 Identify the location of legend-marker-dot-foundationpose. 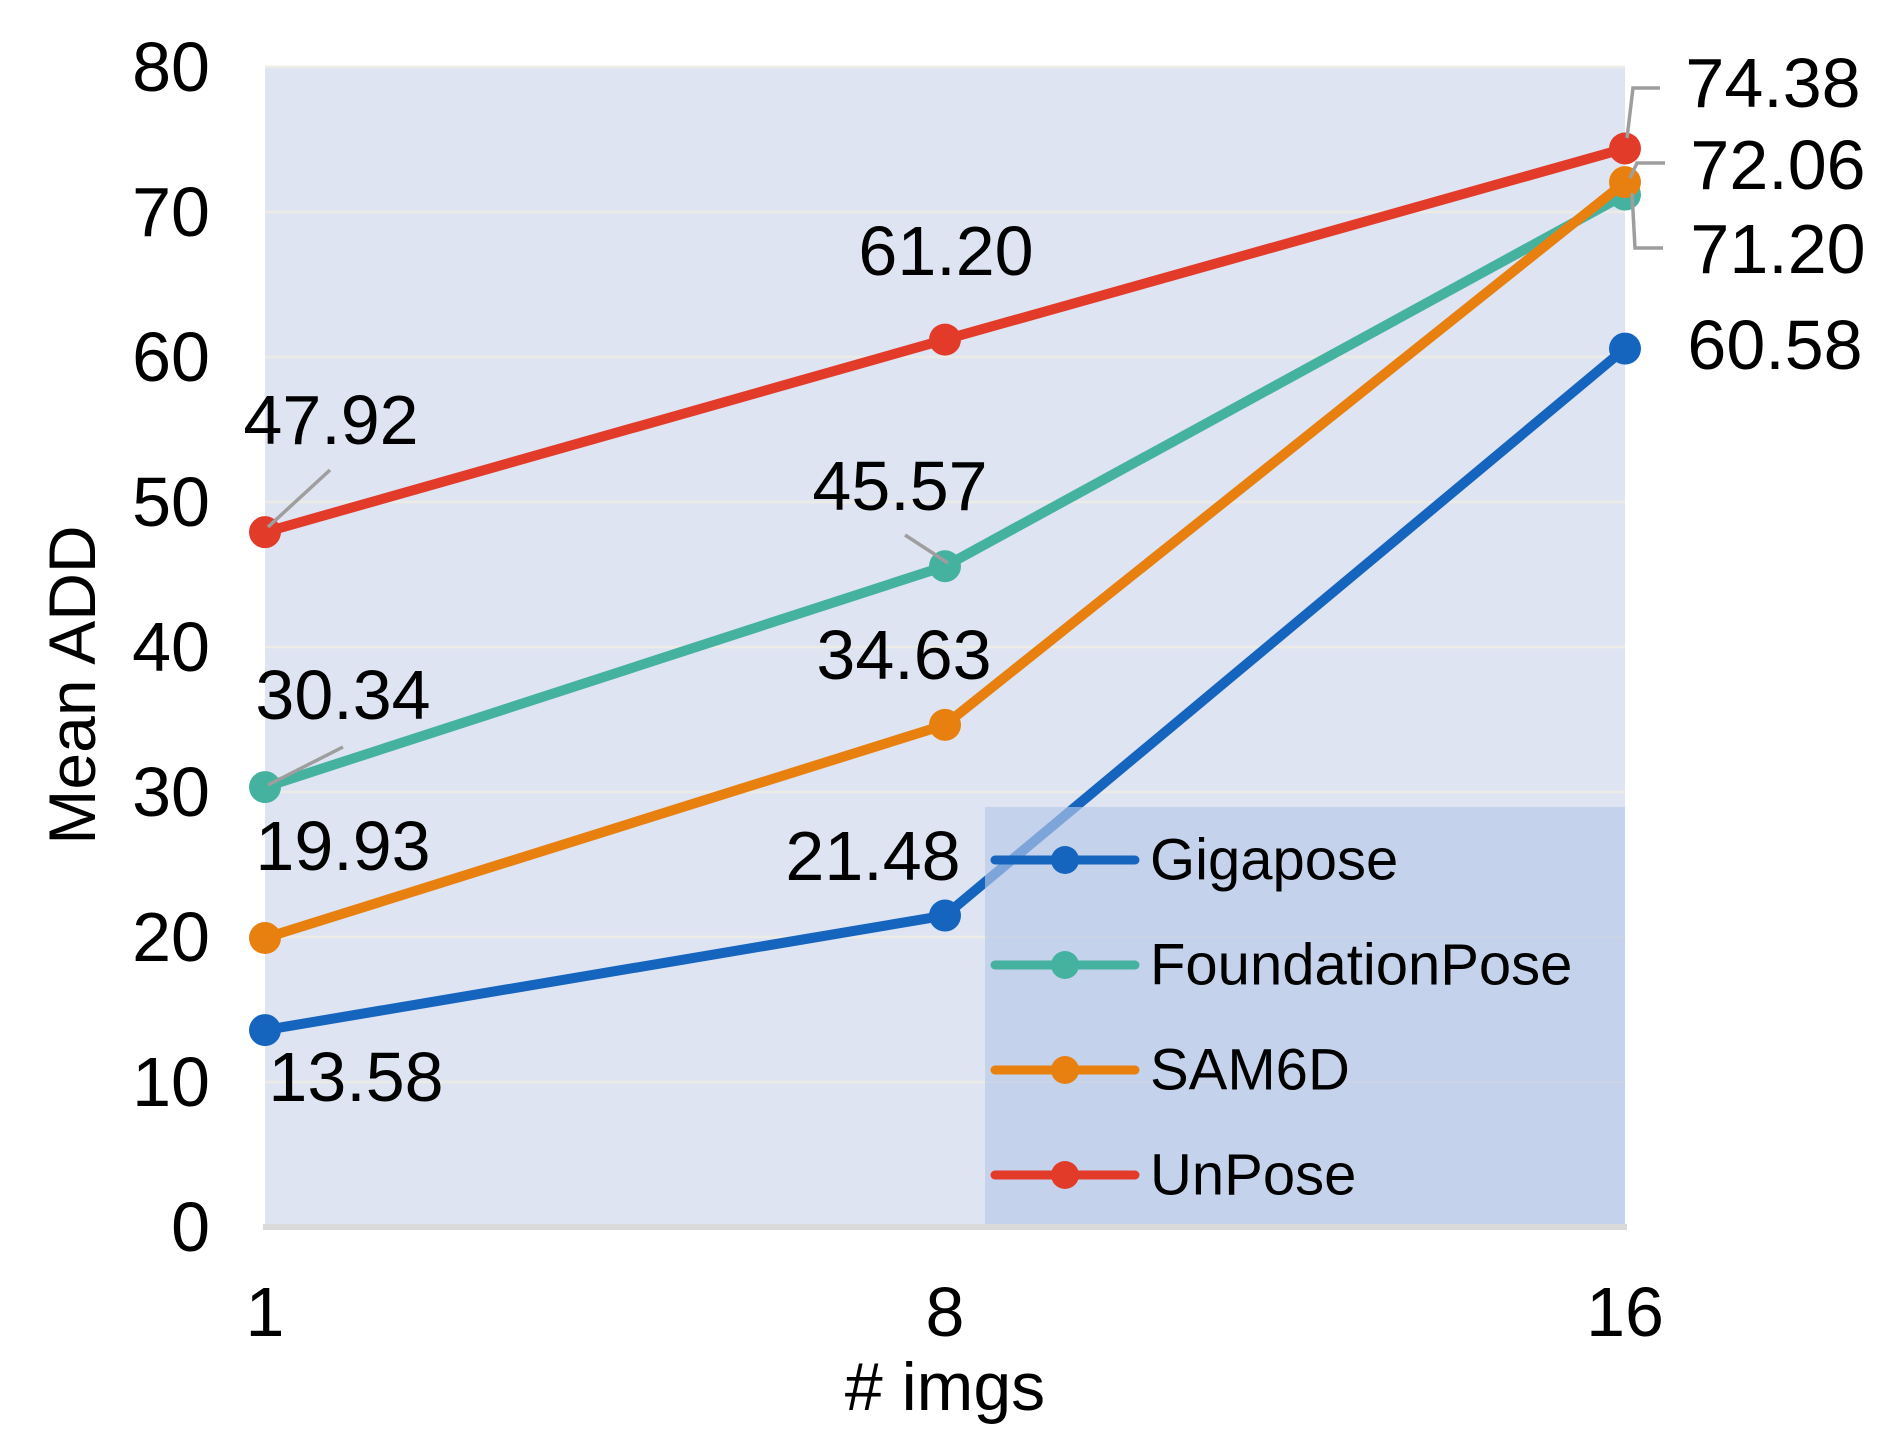
(1065, 965).